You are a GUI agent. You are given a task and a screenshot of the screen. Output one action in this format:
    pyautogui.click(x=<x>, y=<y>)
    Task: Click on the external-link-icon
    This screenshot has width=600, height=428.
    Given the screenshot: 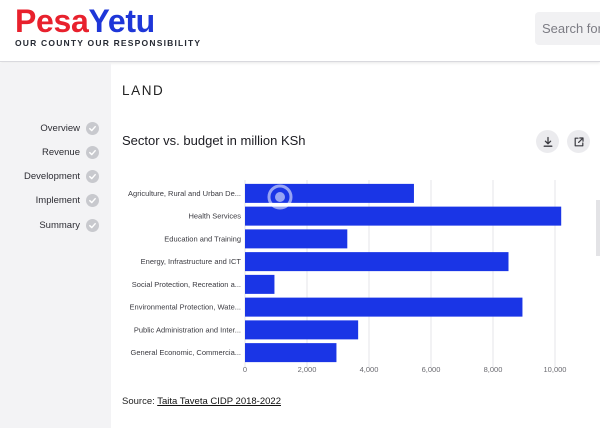 What is the action you would take?
    pyautogui.click(x=579, y=141)
    